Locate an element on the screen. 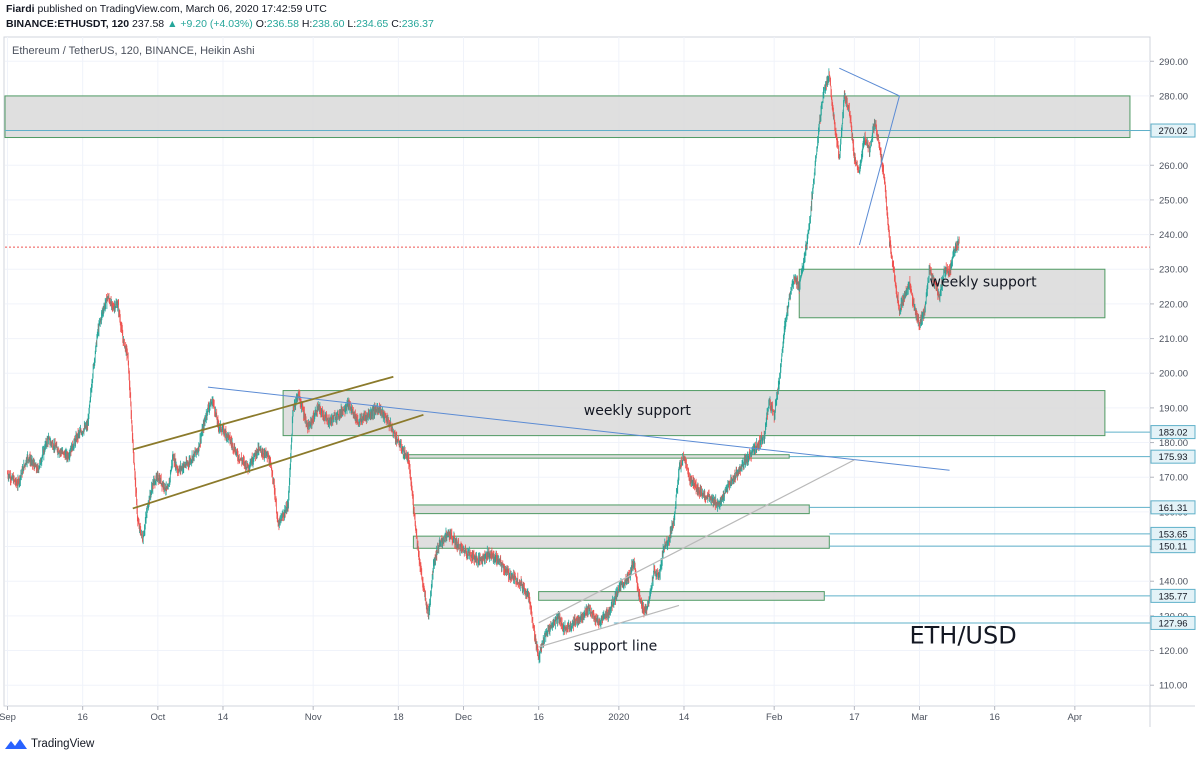 The width and height of the screenshot is (1200, 759). y-tick-label: 190.00 is located at coordinates (1173, 408).